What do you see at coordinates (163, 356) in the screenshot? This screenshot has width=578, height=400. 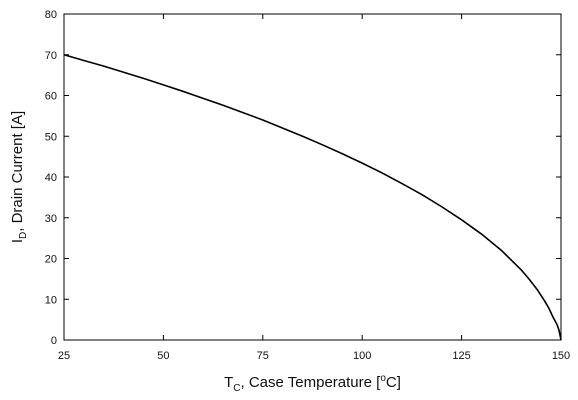 I see `x-tick-label: 50` at bounding box center [163, 356].